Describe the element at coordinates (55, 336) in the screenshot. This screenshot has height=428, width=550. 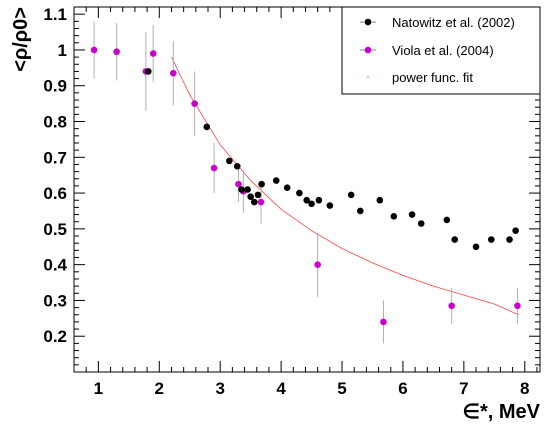
I see `y-tick-label: 0.2` at that location.